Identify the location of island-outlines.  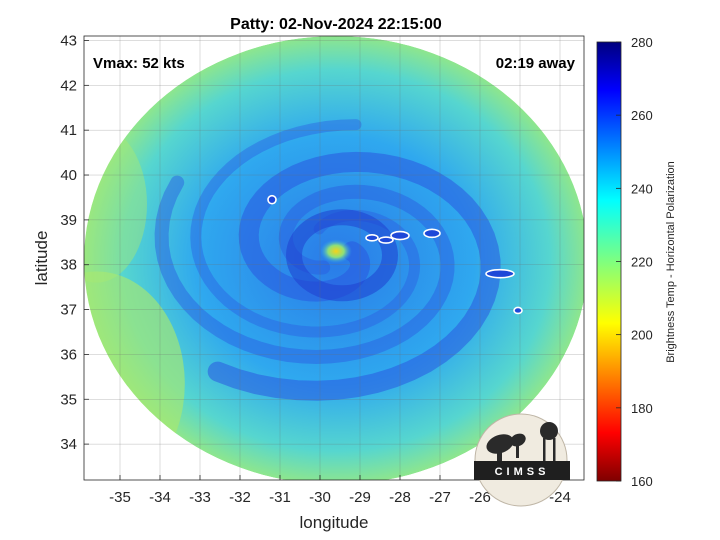
(395, 254).